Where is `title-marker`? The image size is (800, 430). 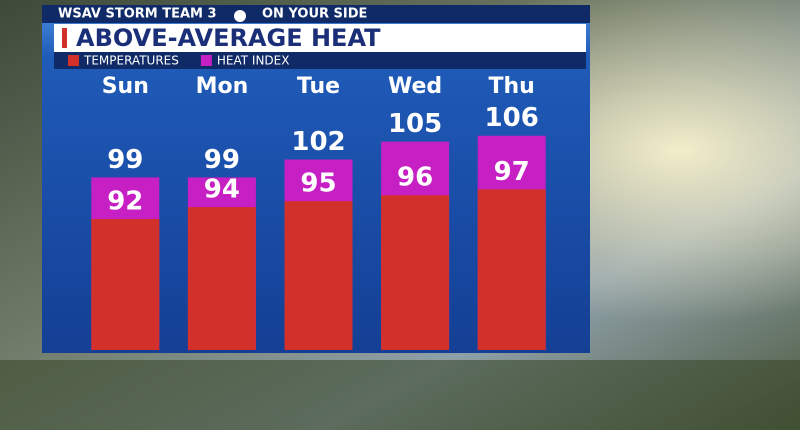 title-marker is located at coordinates (64, 38).